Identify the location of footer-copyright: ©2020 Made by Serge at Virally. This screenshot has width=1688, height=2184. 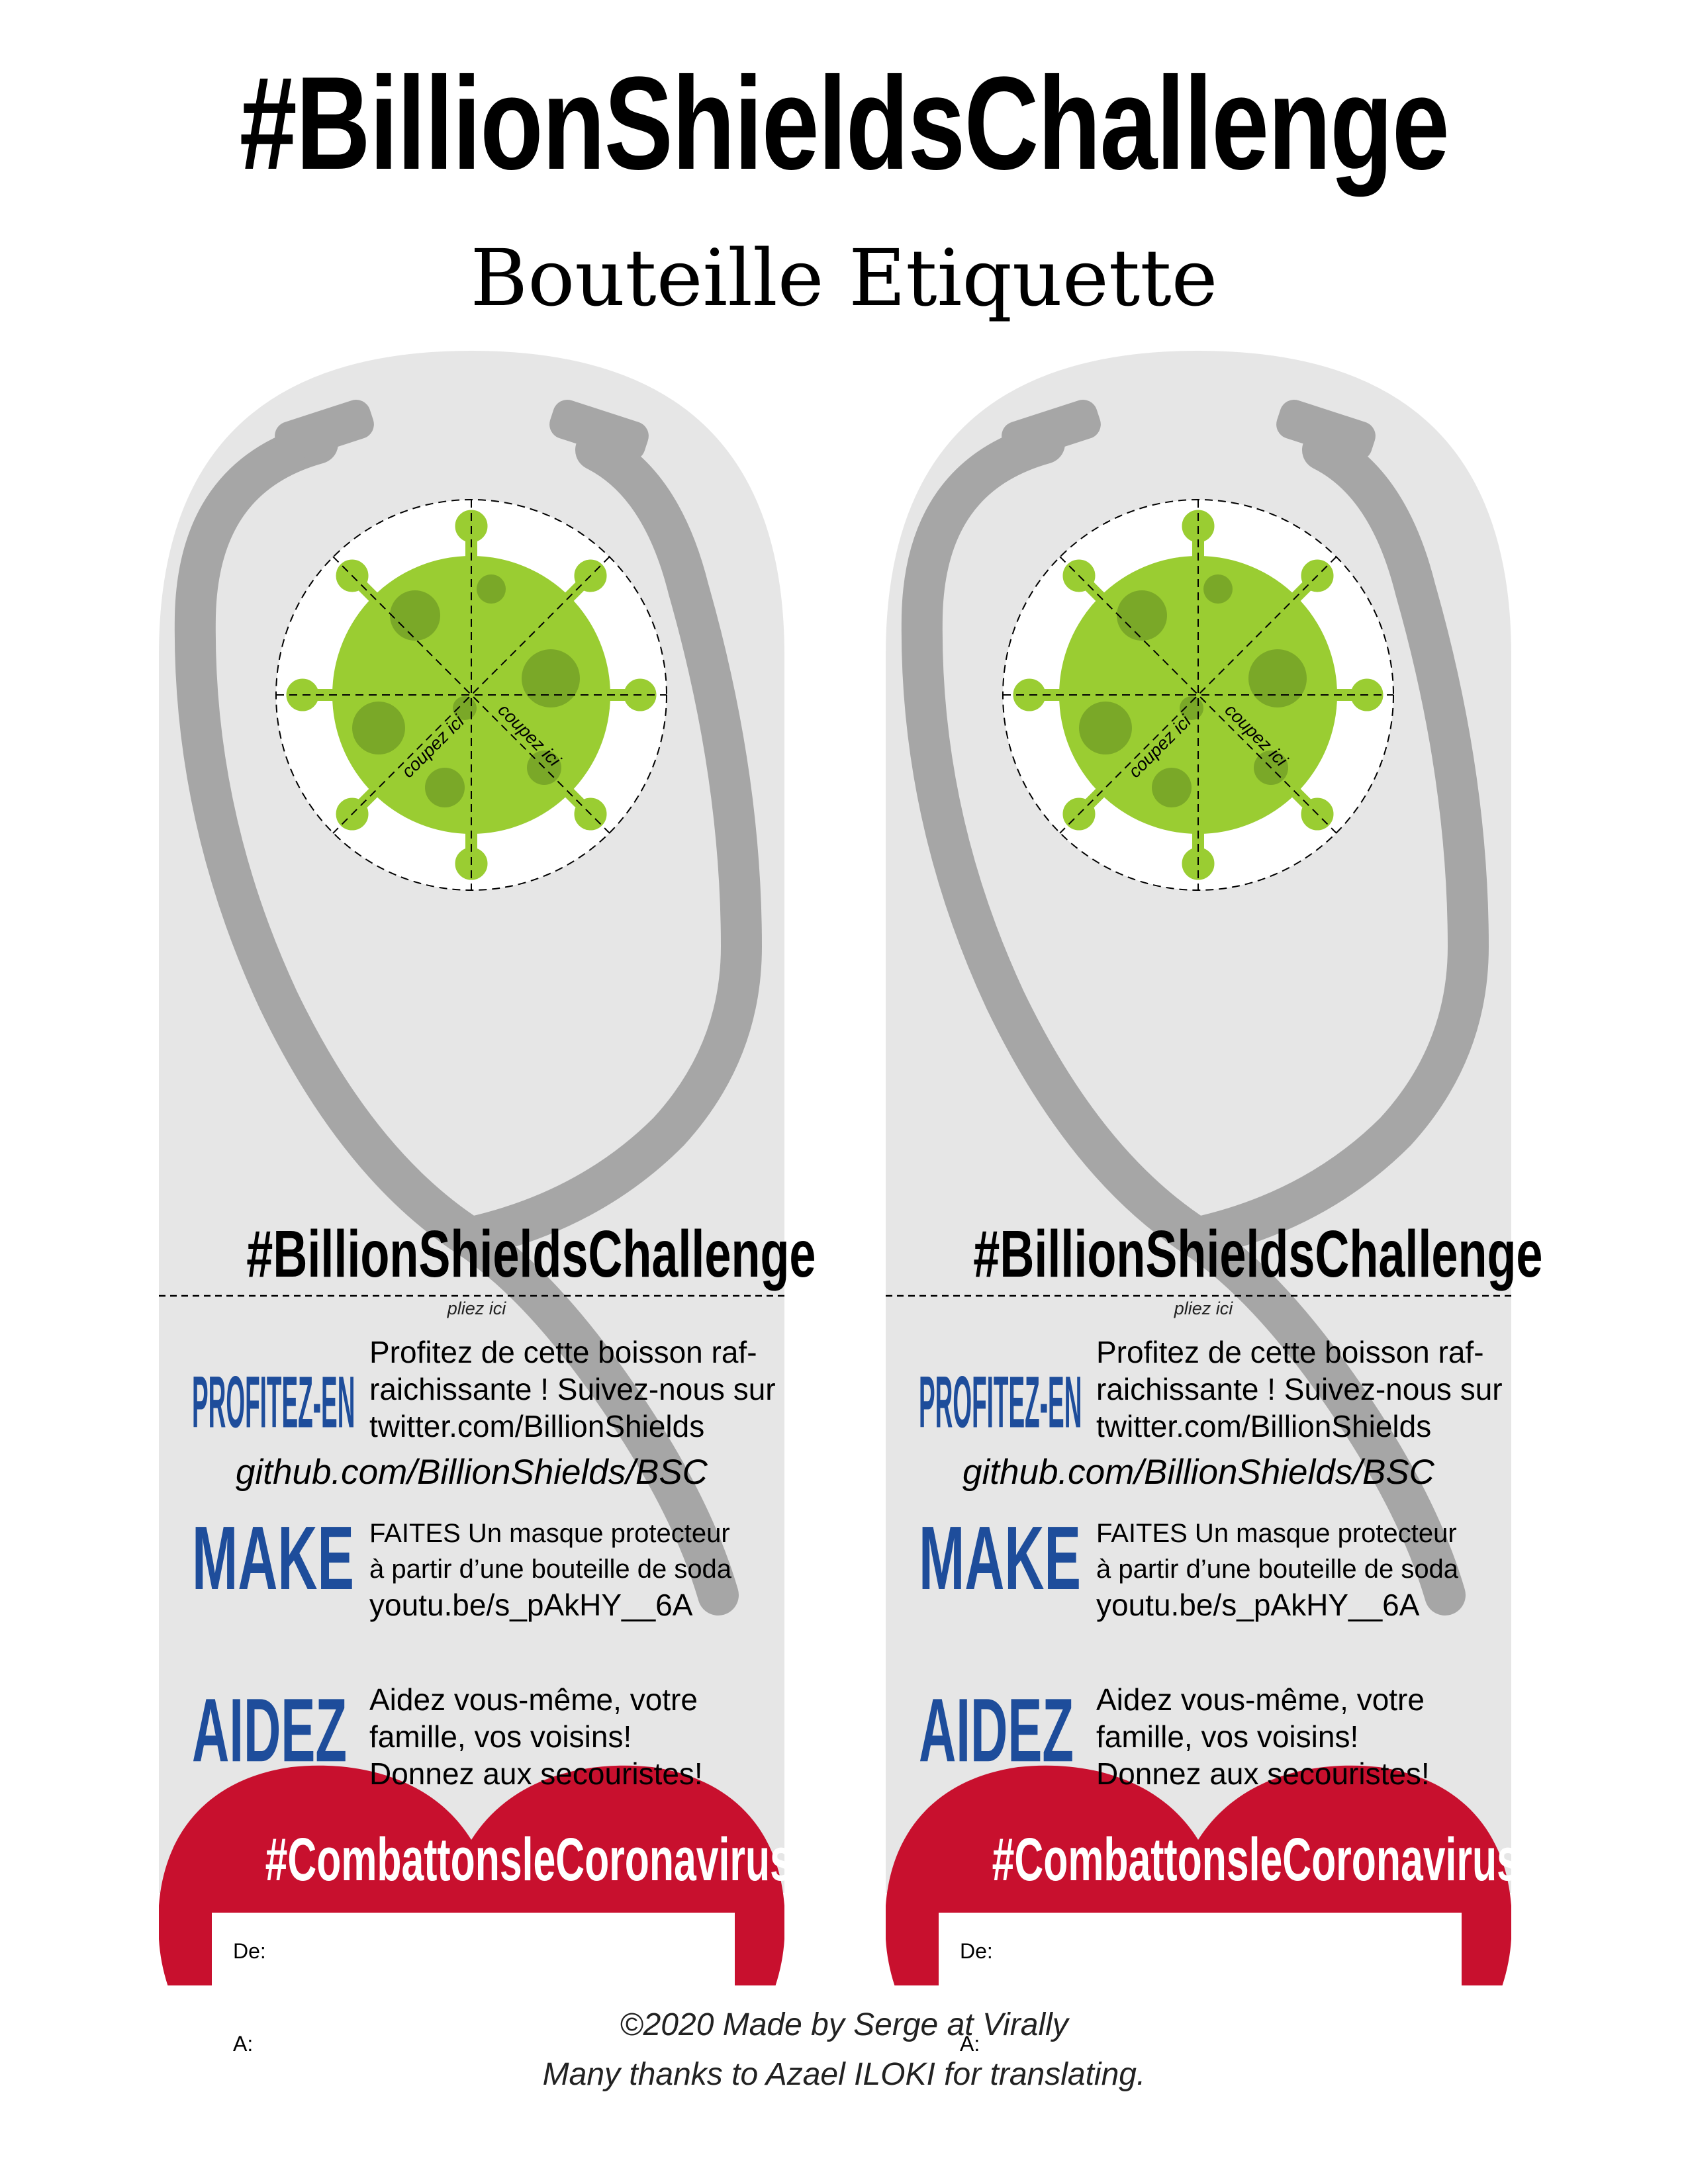
(844, 2025).